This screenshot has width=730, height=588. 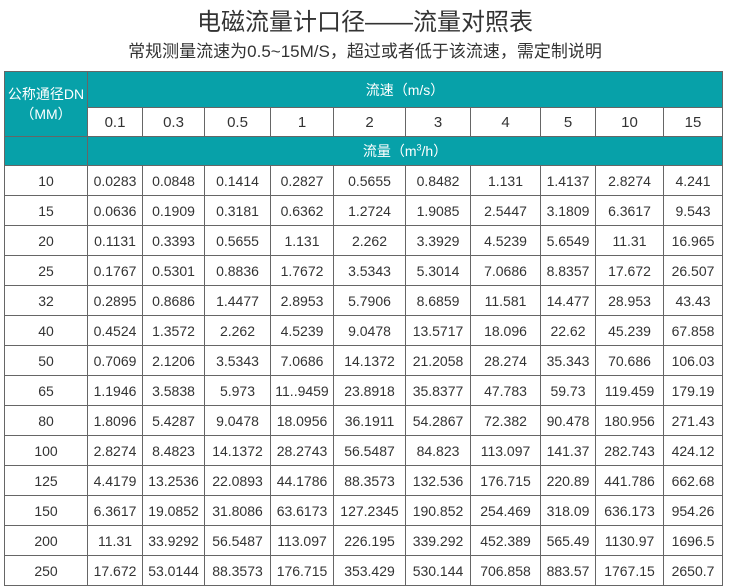 I want to click on flow-cell: 4.4179, so click(x=115, y=480).